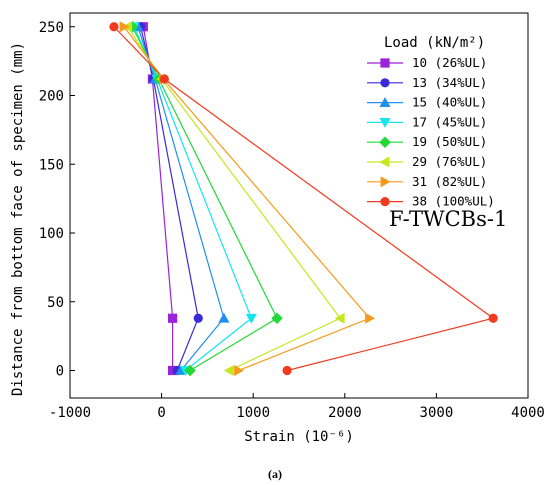 The image size is (550, 485). What do you see at coordinates (345, 413) in the screenshot?
I see `x-tick-label: 2000` at bounding box center [345, 413].